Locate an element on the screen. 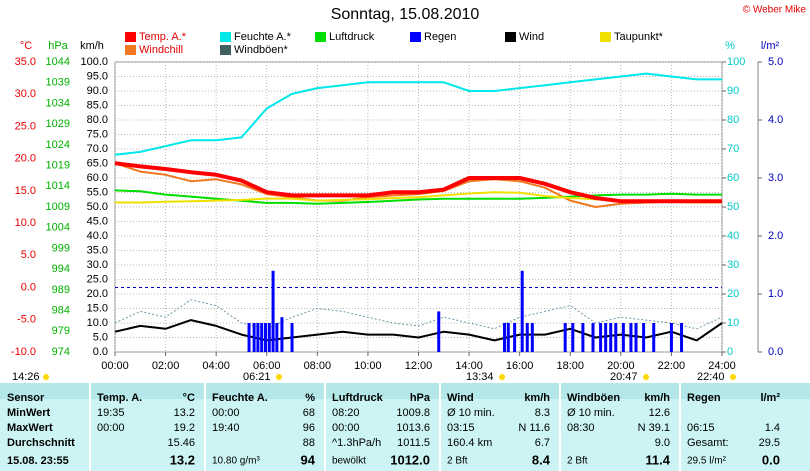  y-tick-label: 15.0 is located at coordinates (97, 308).